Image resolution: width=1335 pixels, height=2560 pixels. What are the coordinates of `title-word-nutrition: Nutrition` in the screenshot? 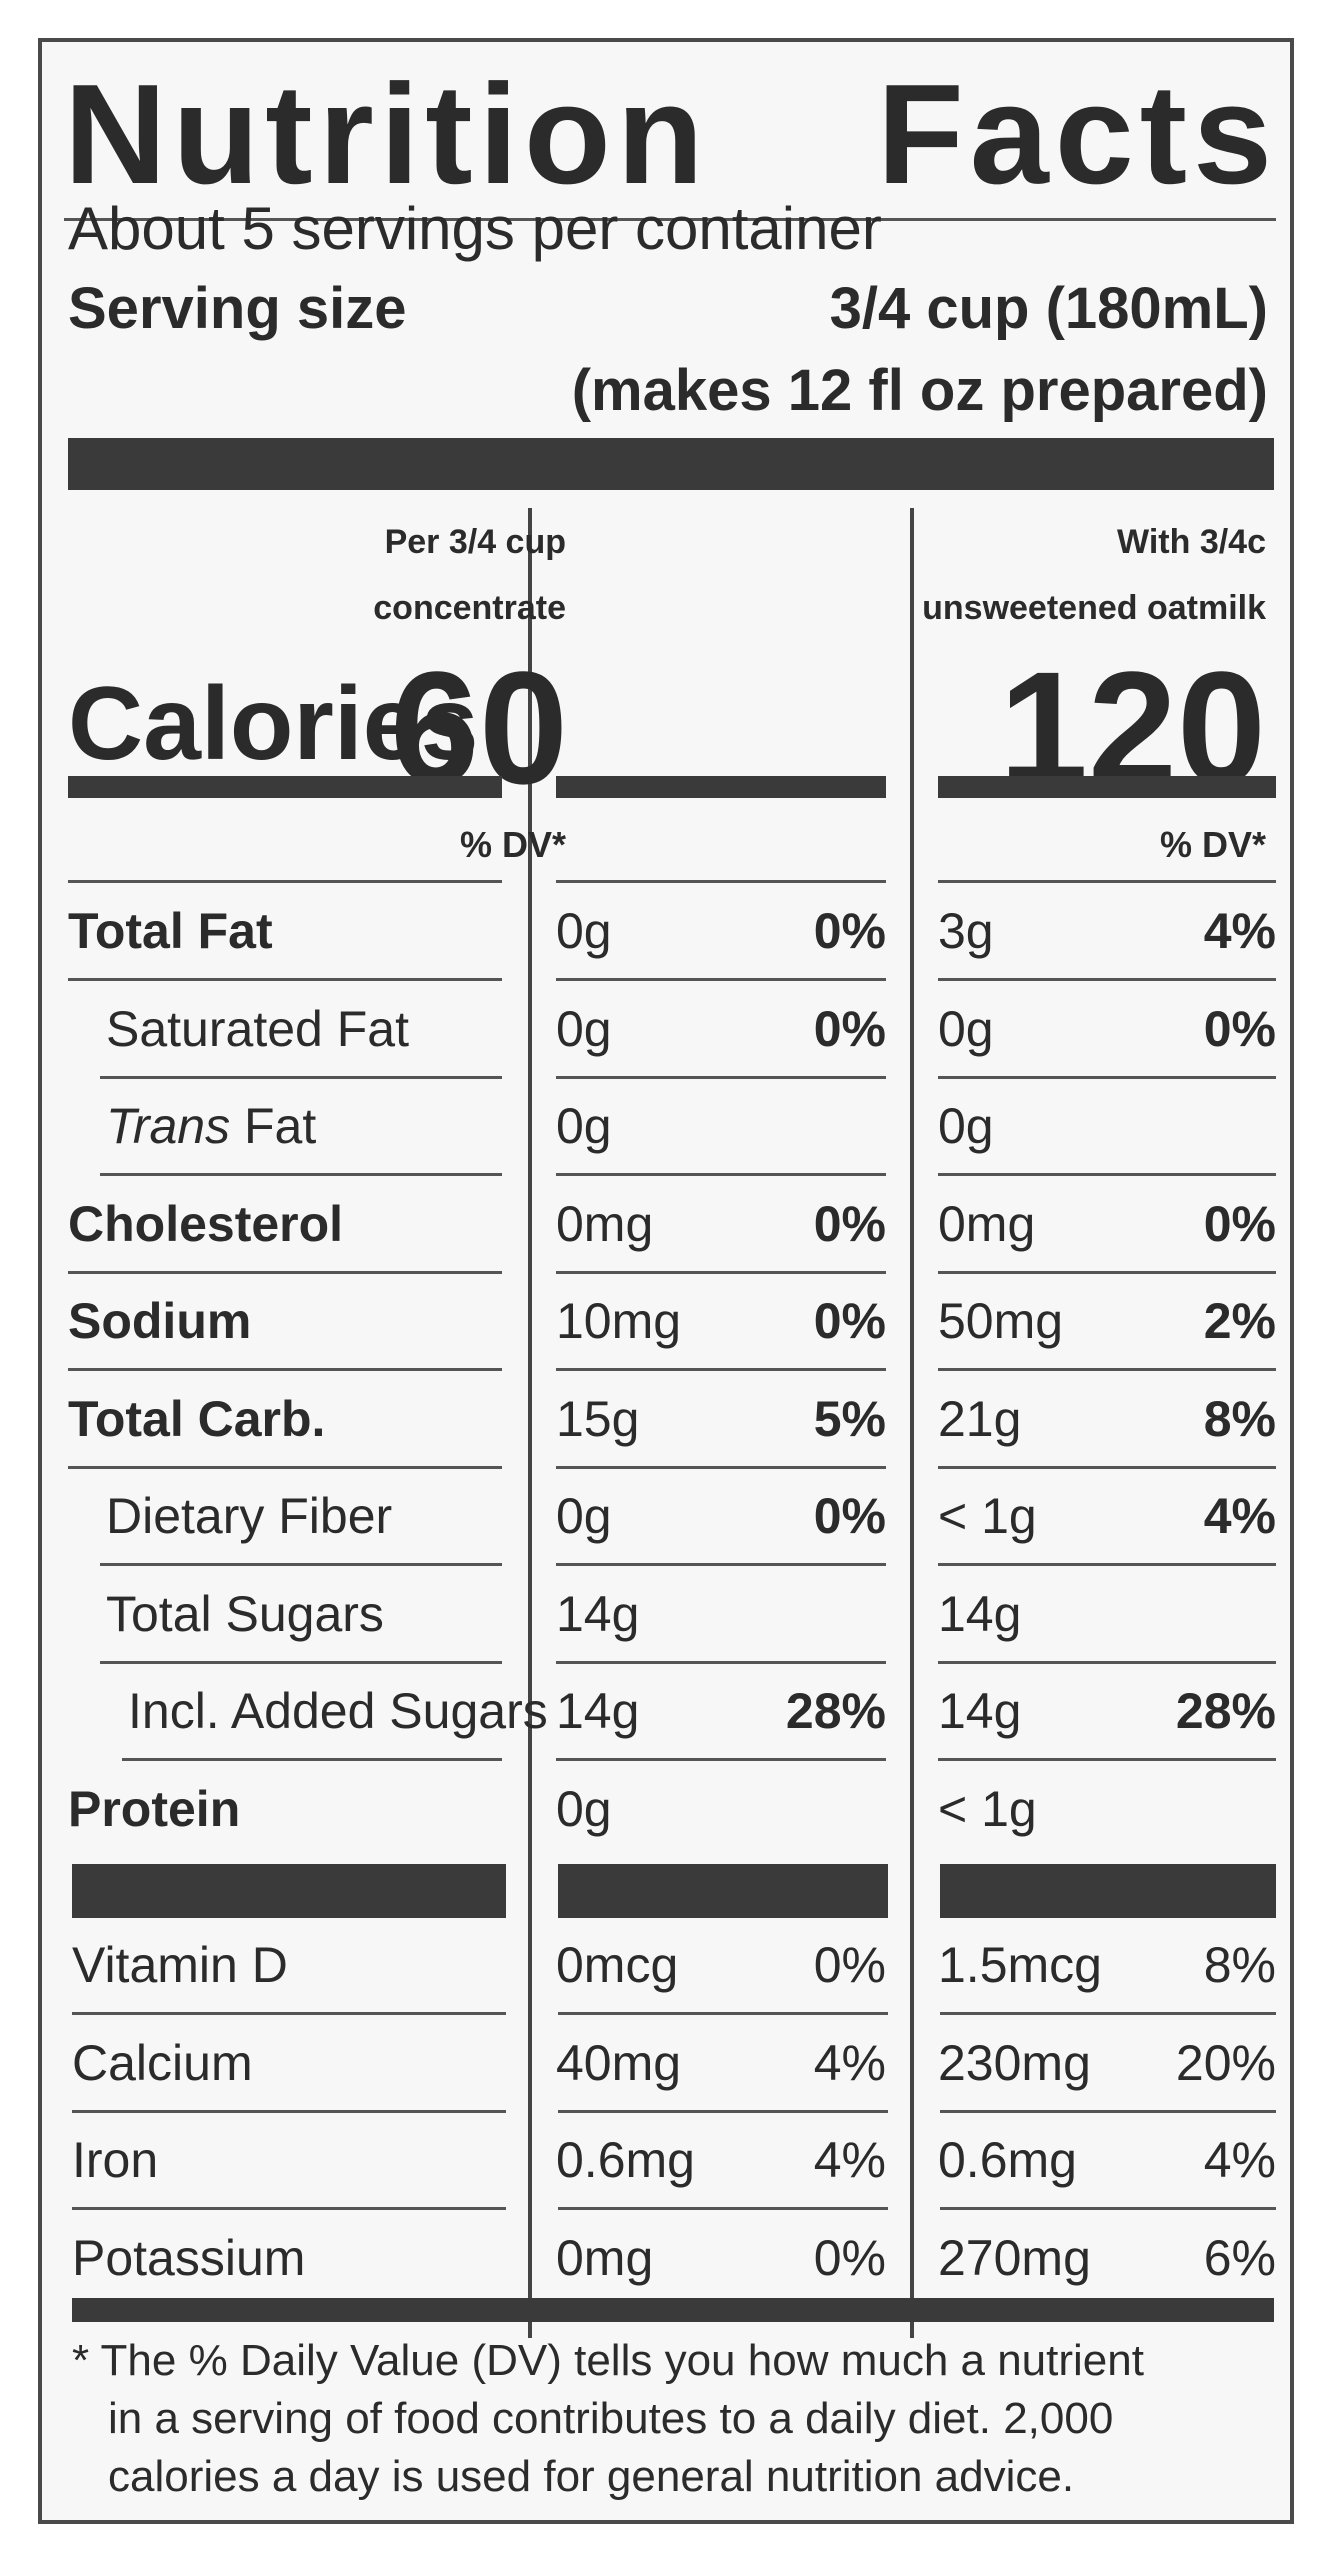 It's located at (387, 134).